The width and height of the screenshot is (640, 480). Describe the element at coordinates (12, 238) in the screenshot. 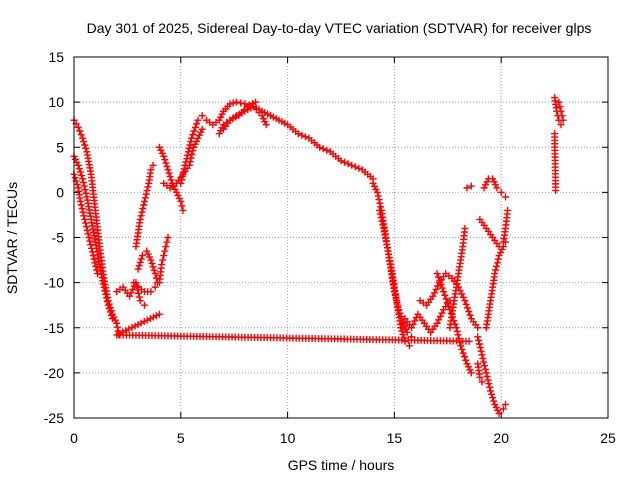

I see `y-axis-label: SDTVAR / TECUs` at that location.